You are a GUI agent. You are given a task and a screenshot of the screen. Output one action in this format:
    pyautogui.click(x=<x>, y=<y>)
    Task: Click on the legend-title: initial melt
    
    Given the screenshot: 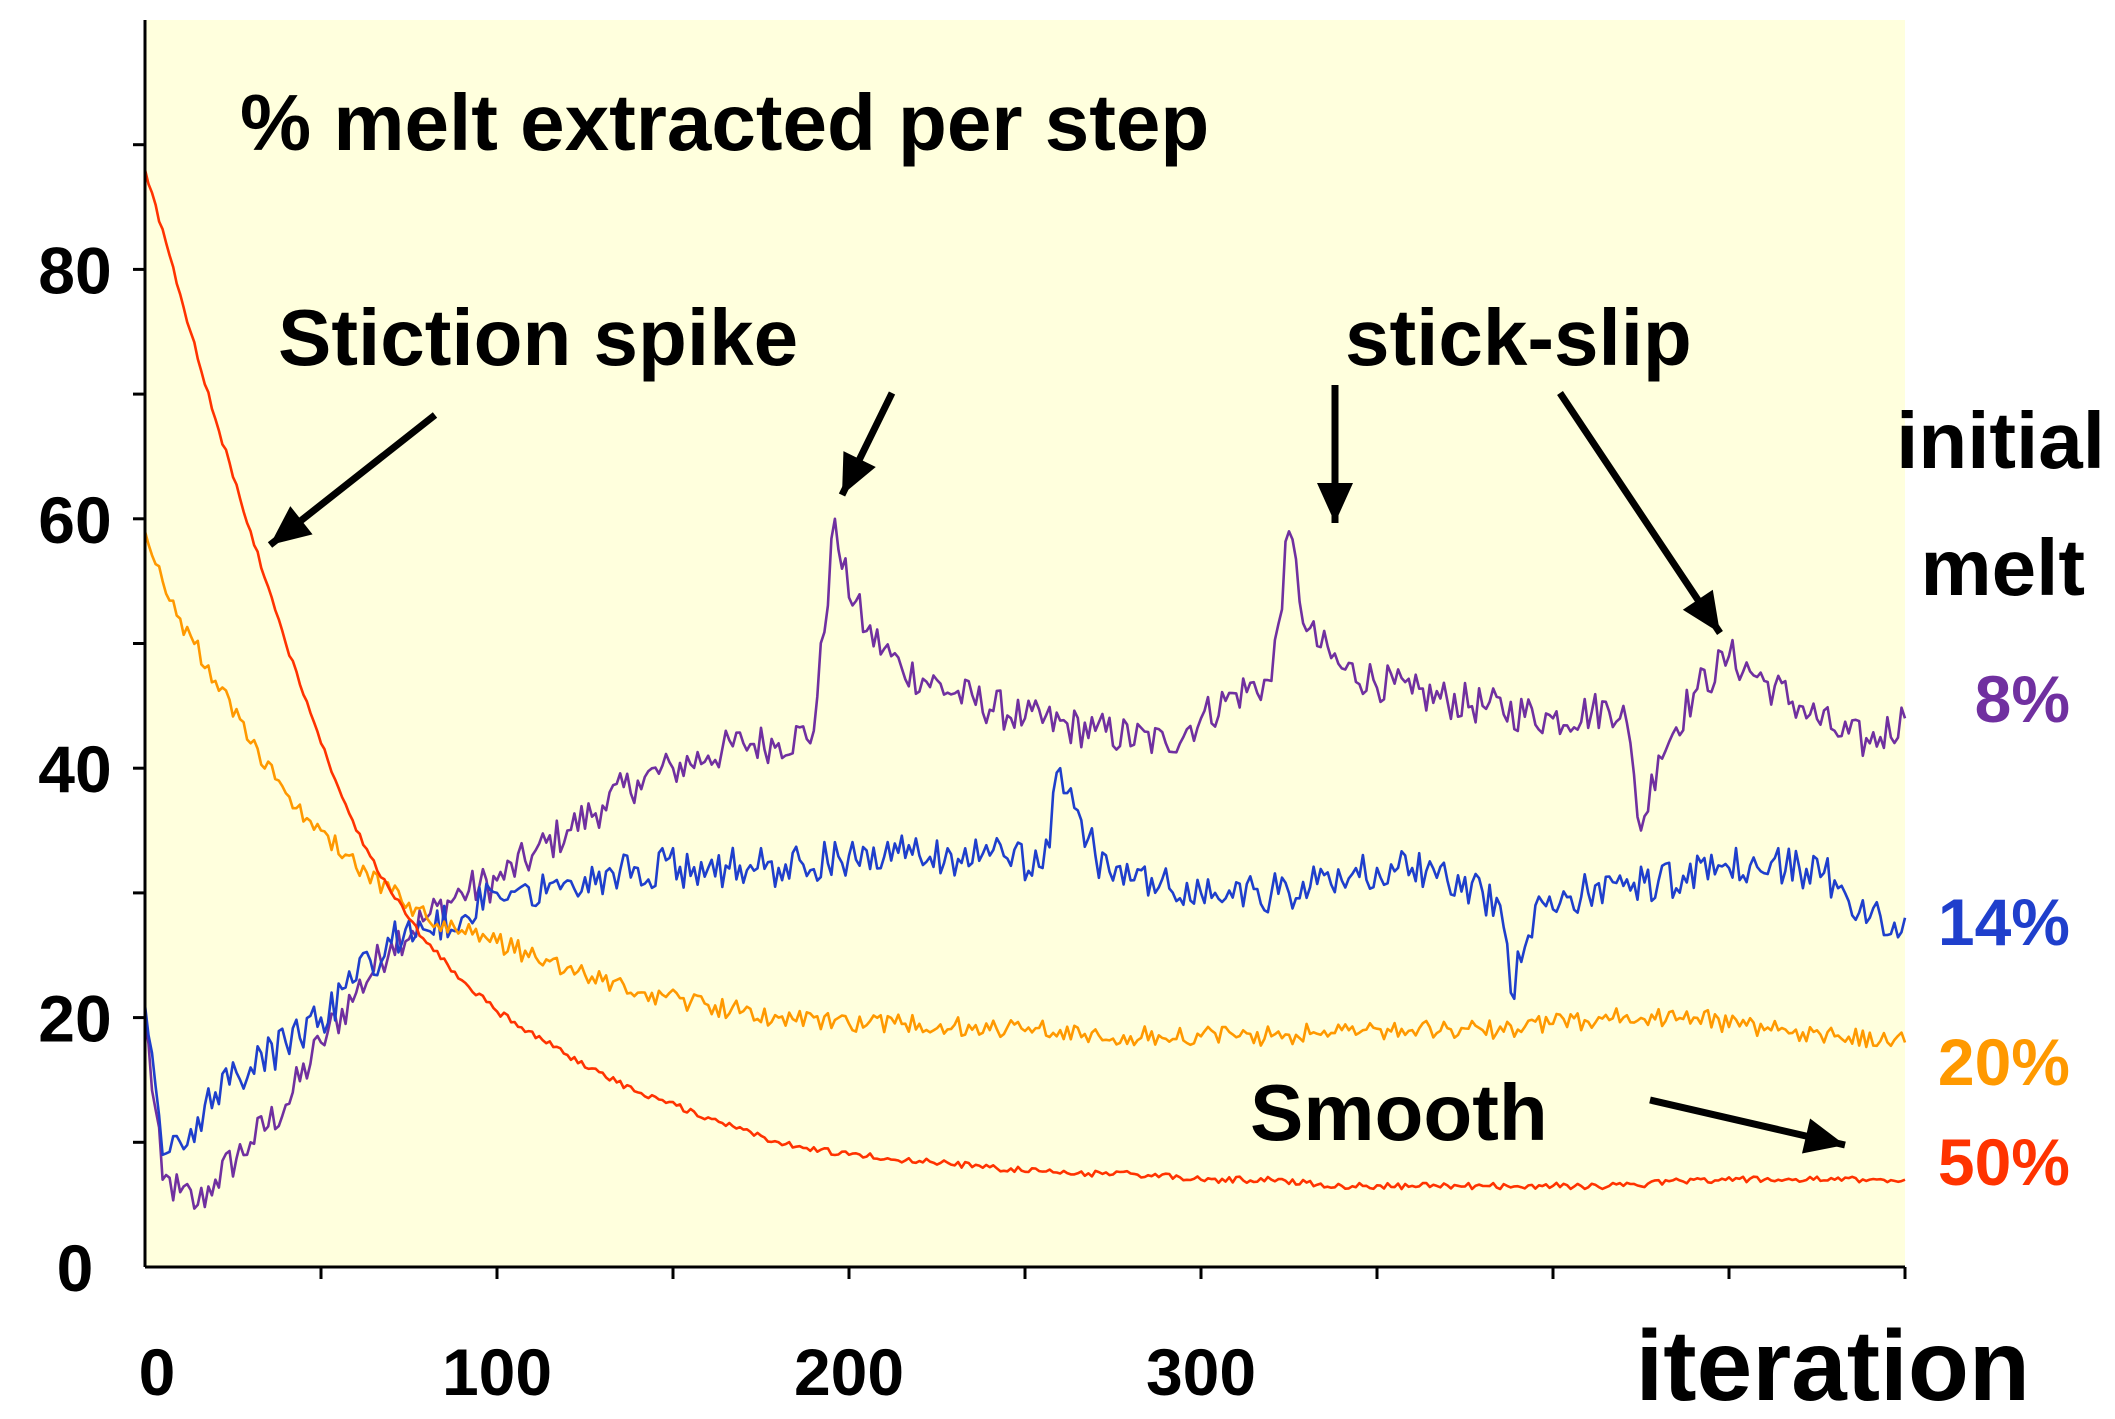 What is the action you would take?
    pyautogui.click(x=2000, y=504)
    